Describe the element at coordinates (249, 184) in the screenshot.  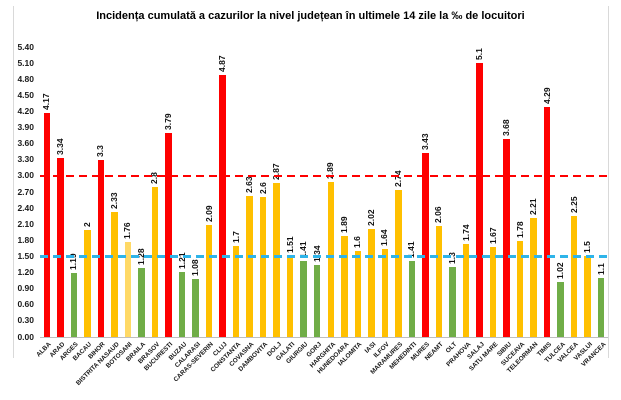
I see `bar-value-label: 2.63` at that location.